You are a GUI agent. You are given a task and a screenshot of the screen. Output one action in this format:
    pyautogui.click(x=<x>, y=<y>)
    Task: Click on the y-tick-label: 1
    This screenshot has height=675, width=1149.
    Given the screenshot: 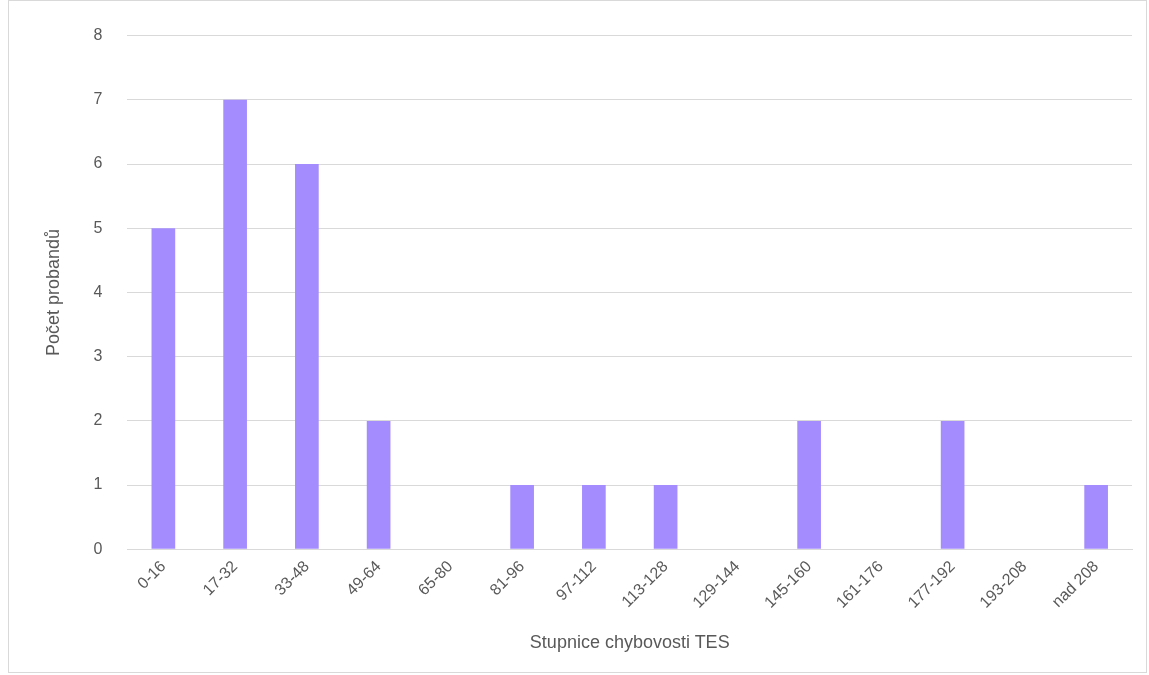 What is the action you would take?
    pyautogui.click(x=98, y=484)
    